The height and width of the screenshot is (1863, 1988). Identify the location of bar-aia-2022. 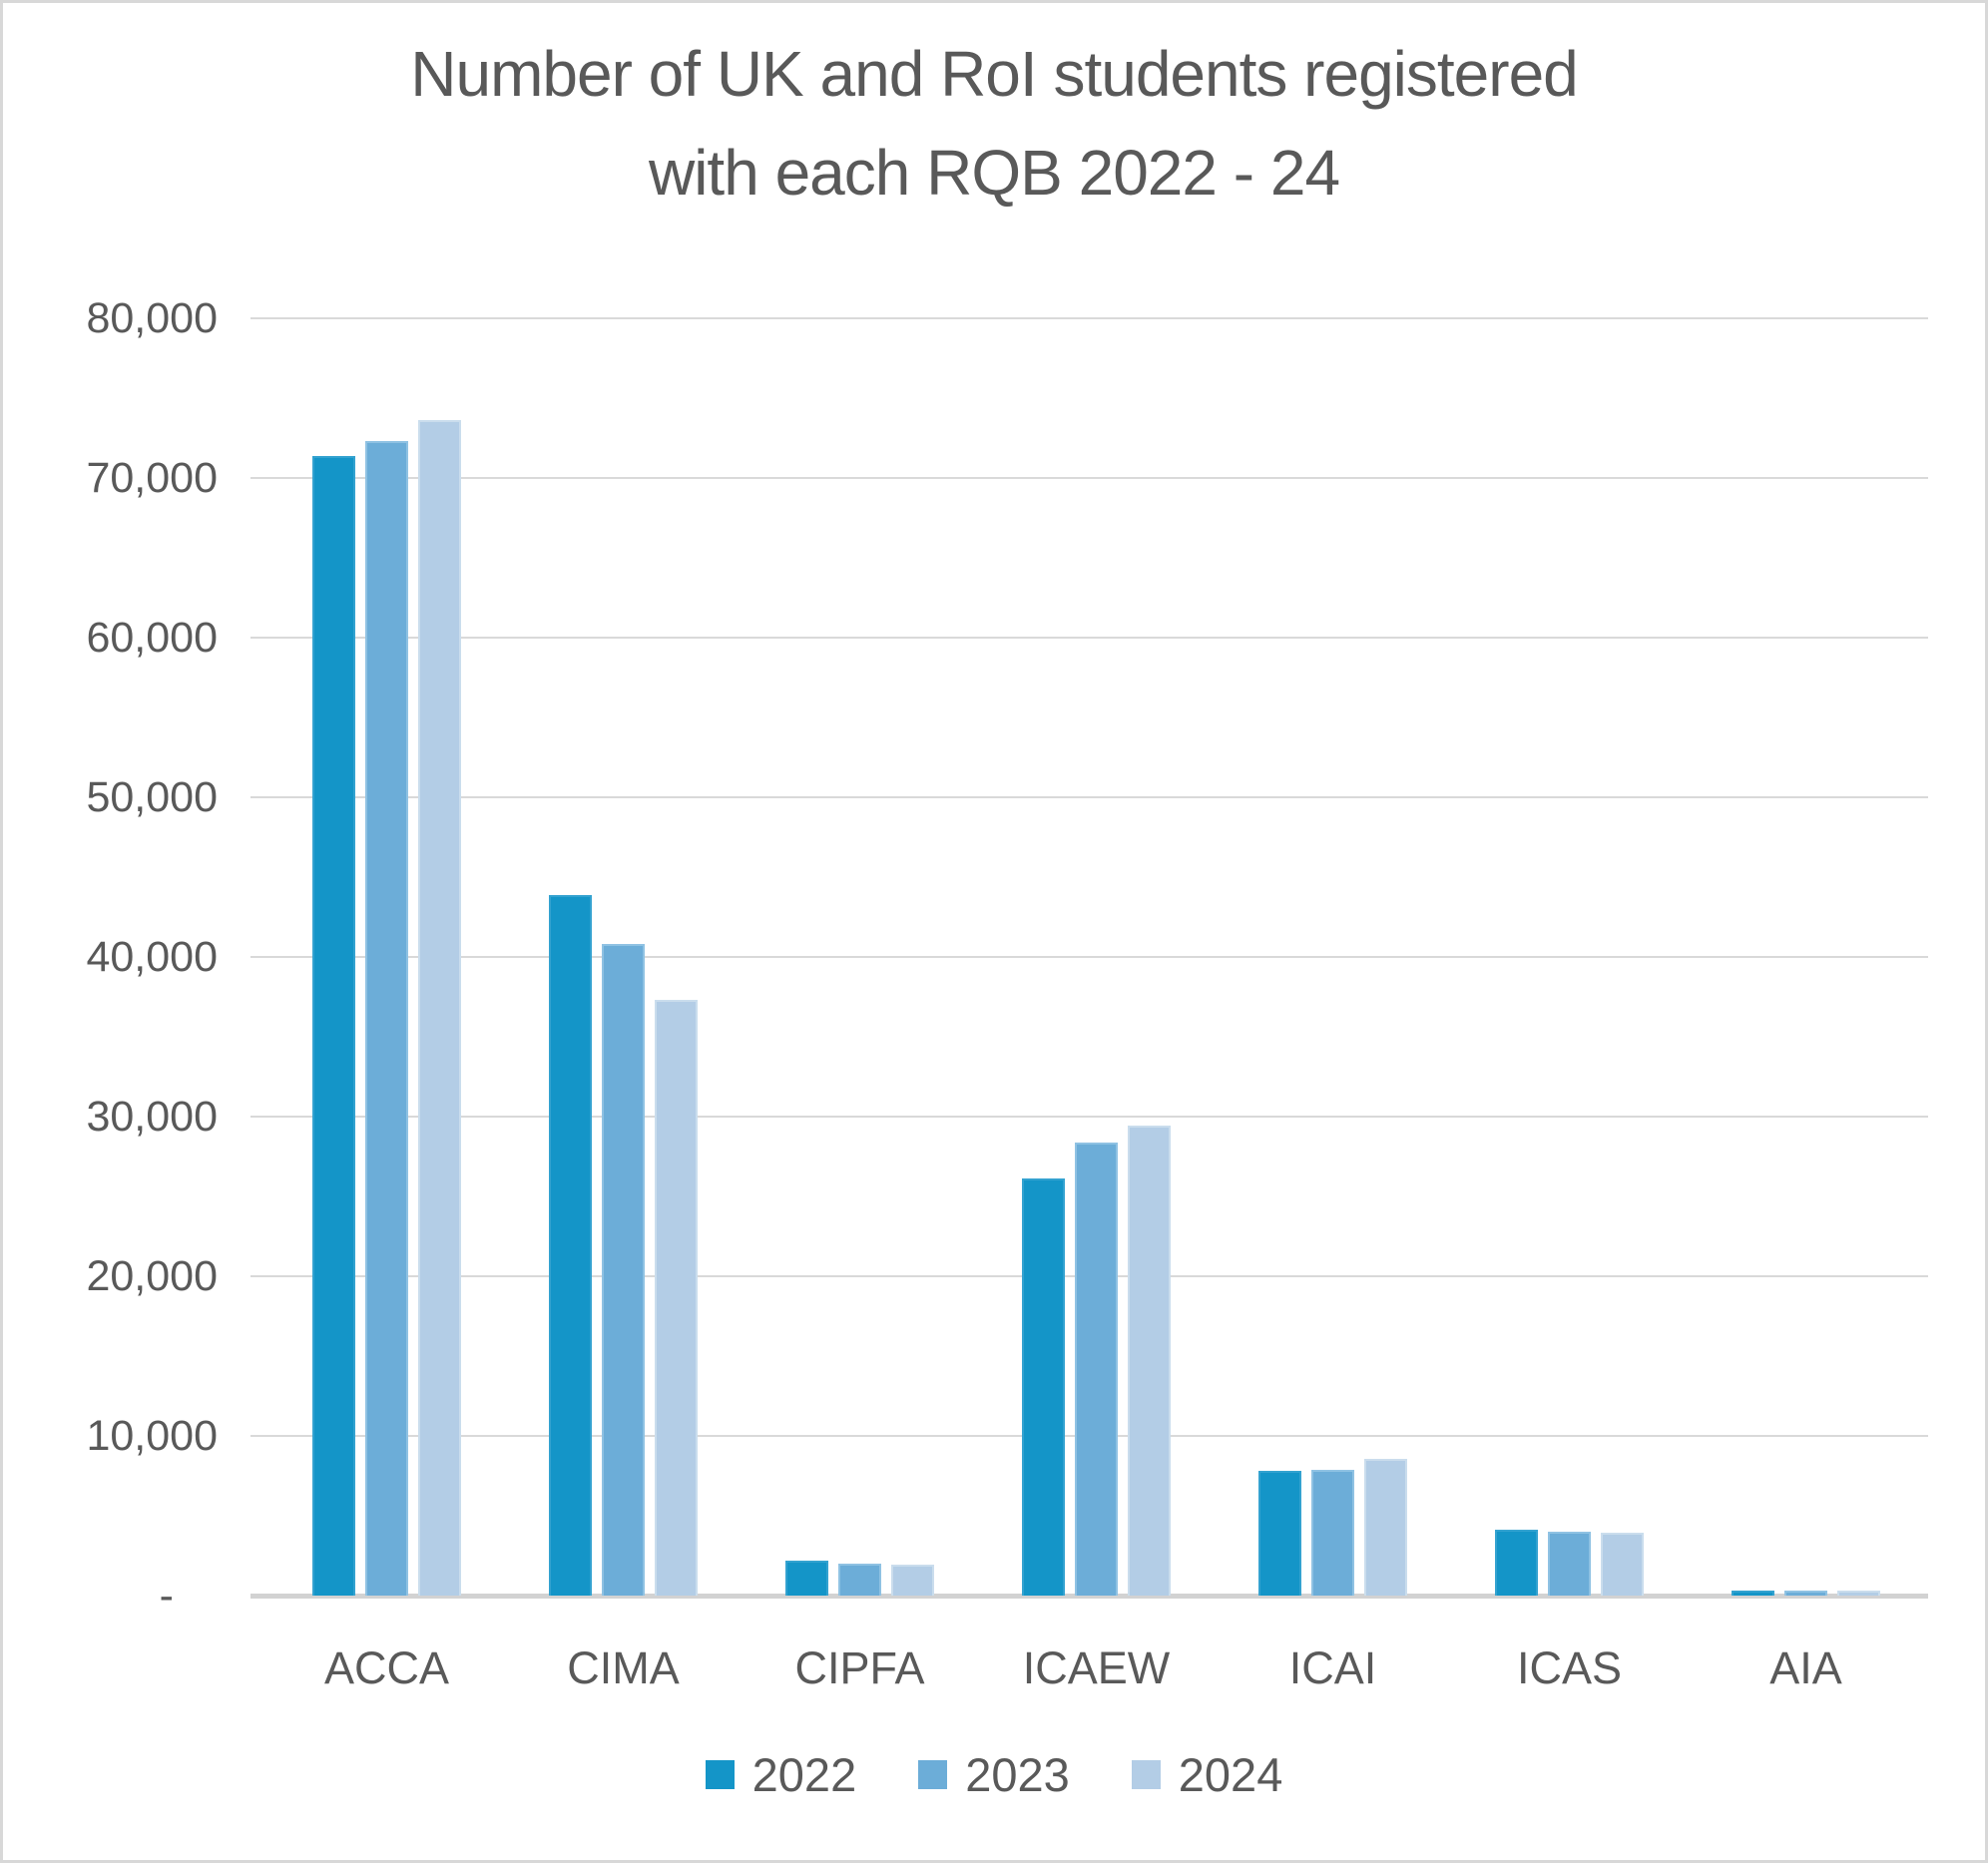
(1753, 1593).